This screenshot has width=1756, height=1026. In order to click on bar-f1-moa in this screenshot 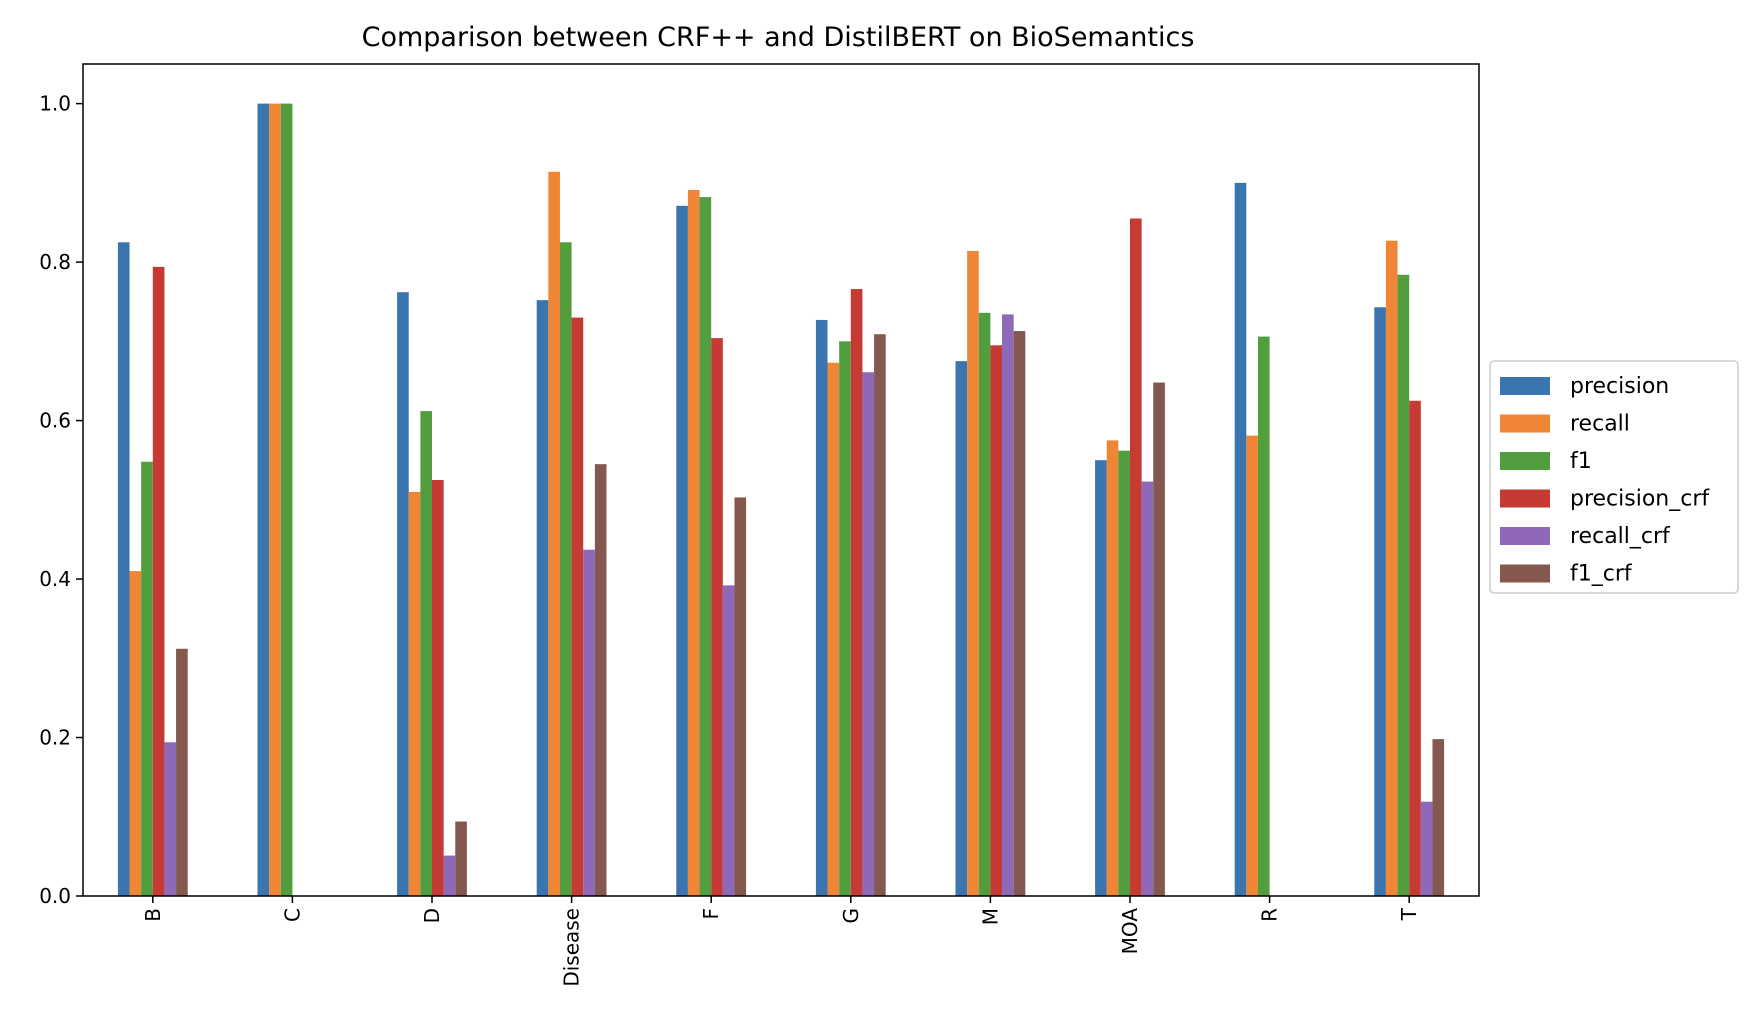, I will do `click(1124, 673)`.